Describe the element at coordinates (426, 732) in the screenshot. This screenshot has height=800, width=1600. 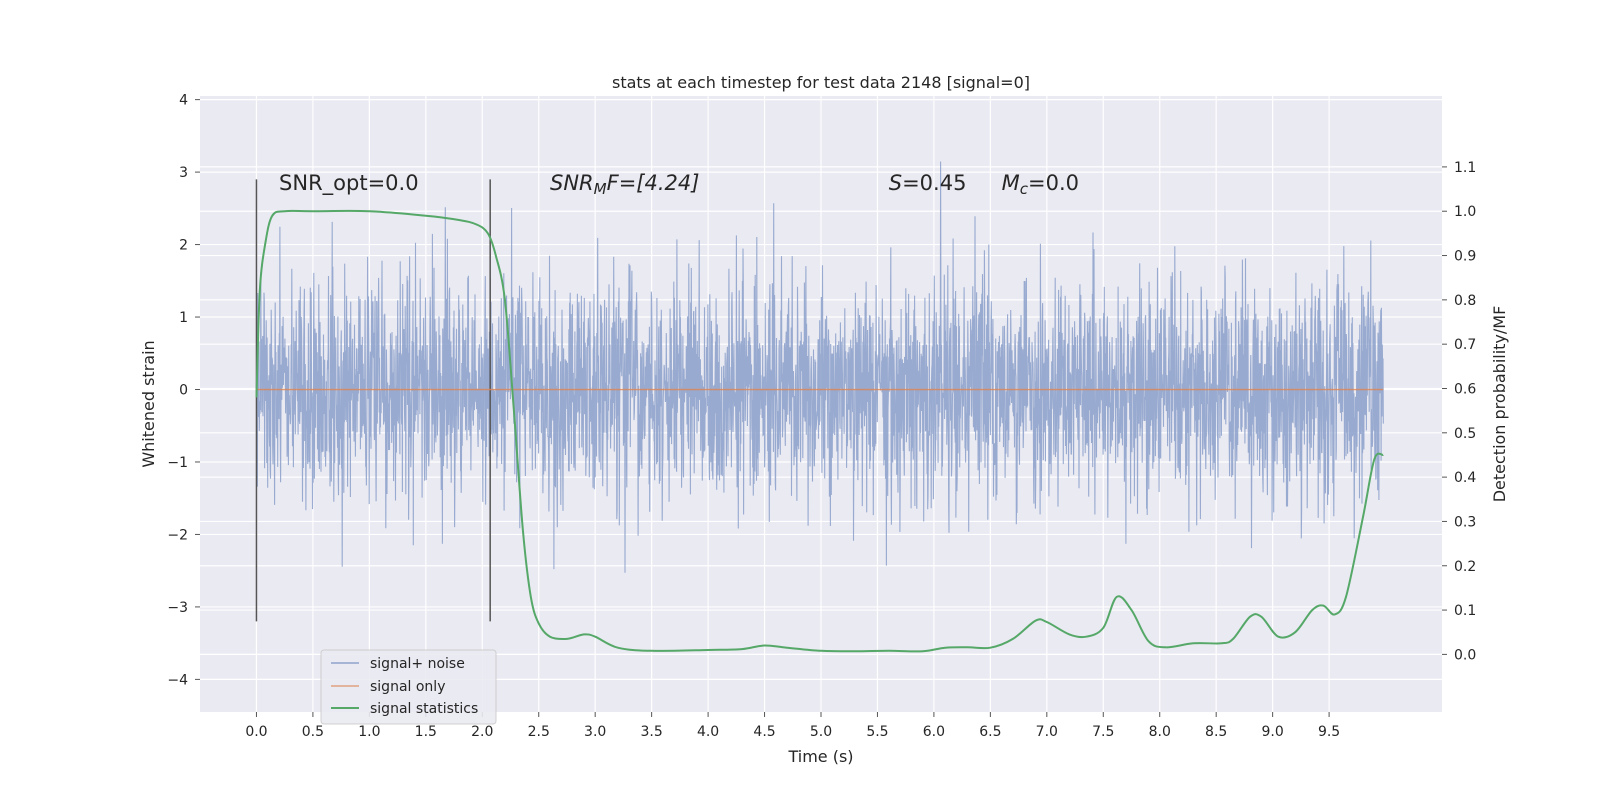
I see `x-tick-label: 1.5` at that location.